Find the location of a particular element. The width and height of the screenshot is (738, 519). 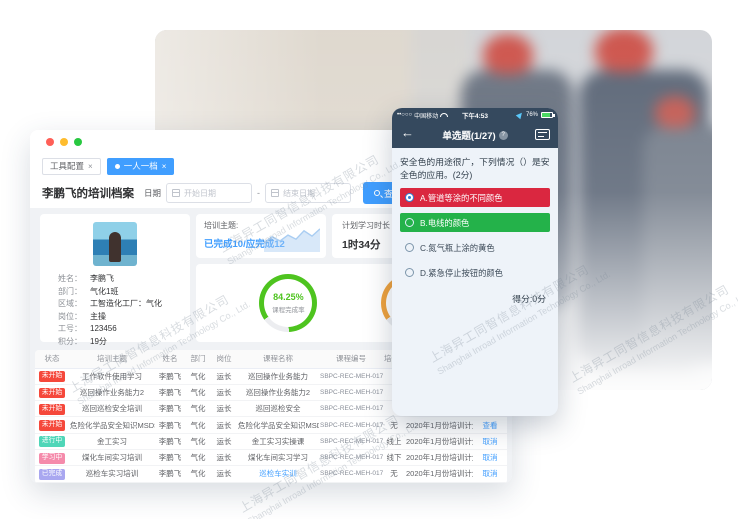

date-label: 日期 is located at coordinates (153, 193).